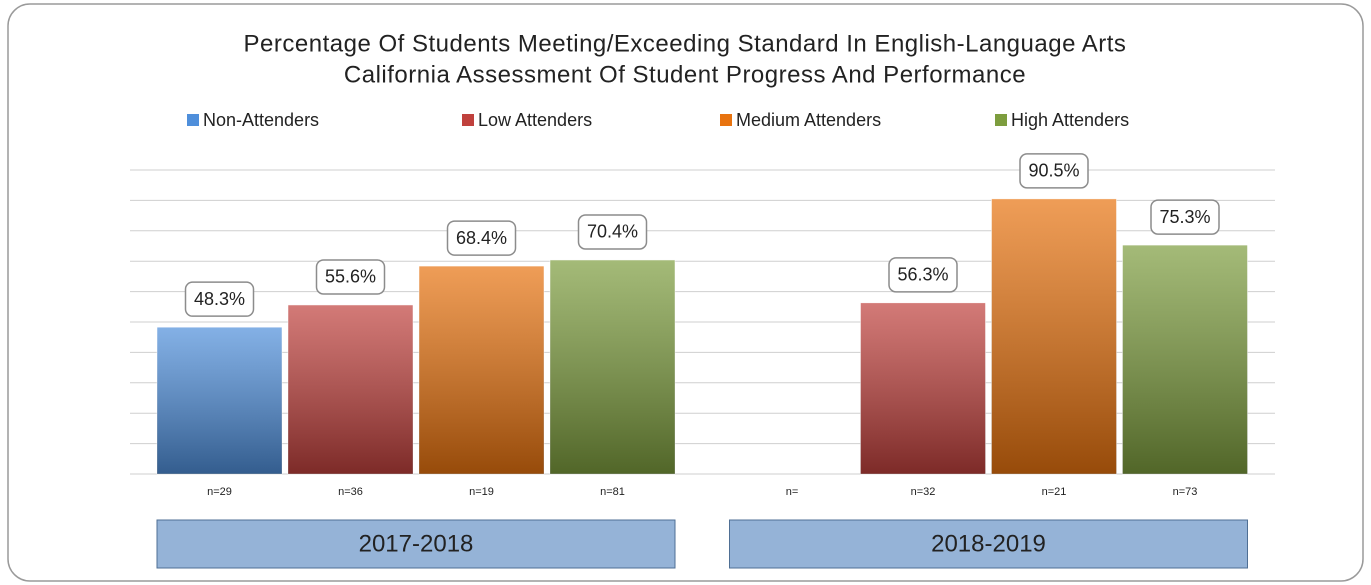  Describe the element at coordinates (1185, 492) in the screenshot. I see `n-label: n=73` at that location.